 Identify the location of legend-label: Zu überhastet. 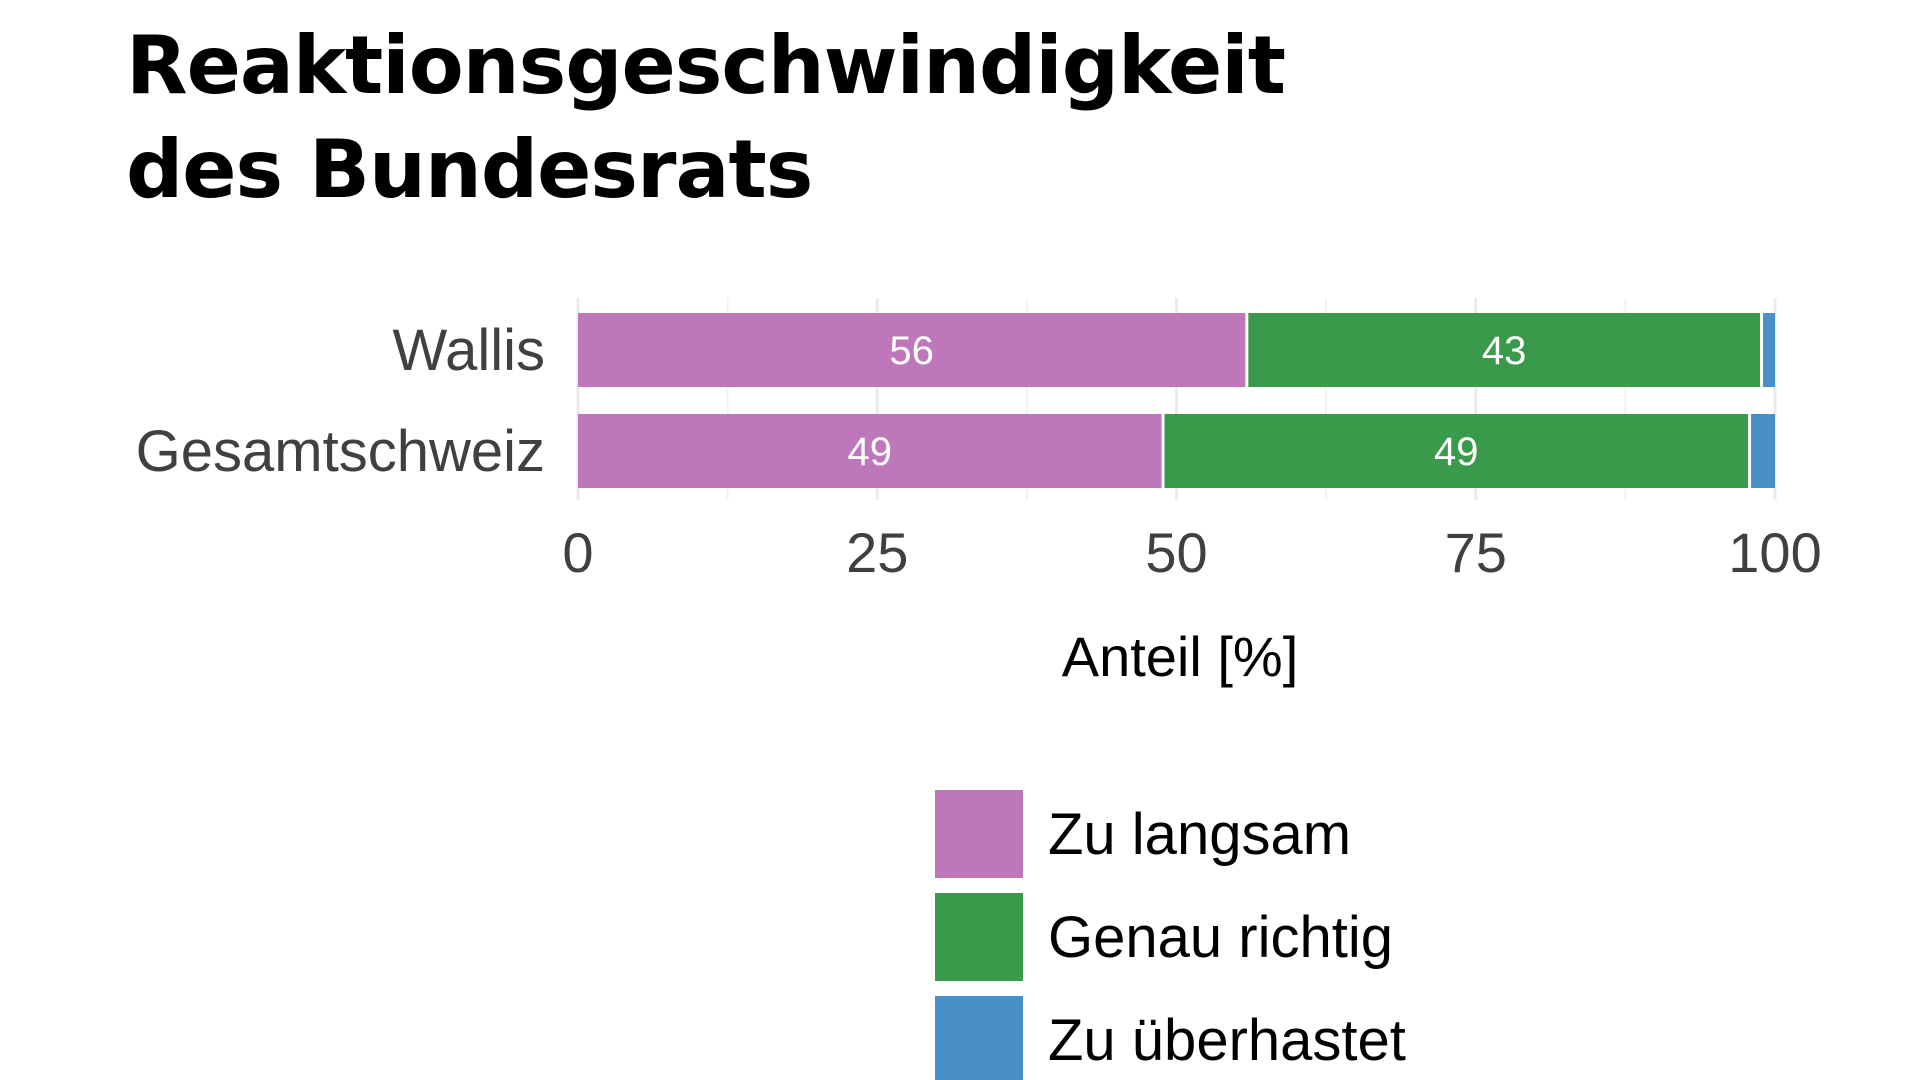
(1227, 1040).